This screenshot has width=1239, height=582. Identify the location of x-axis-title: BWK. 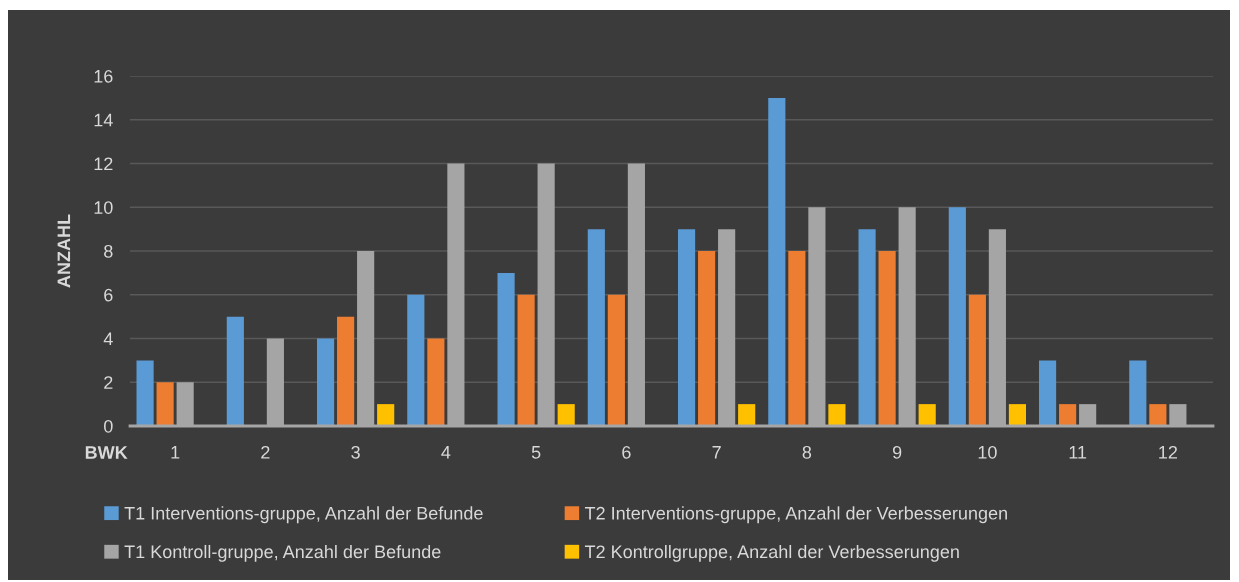
(106, 452).